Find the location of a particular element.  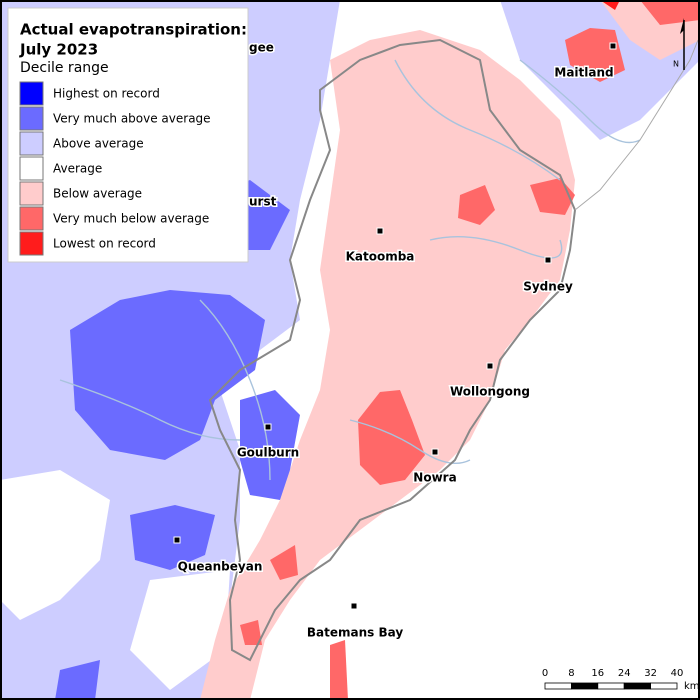

coastline is located at coordinates (636, 125).